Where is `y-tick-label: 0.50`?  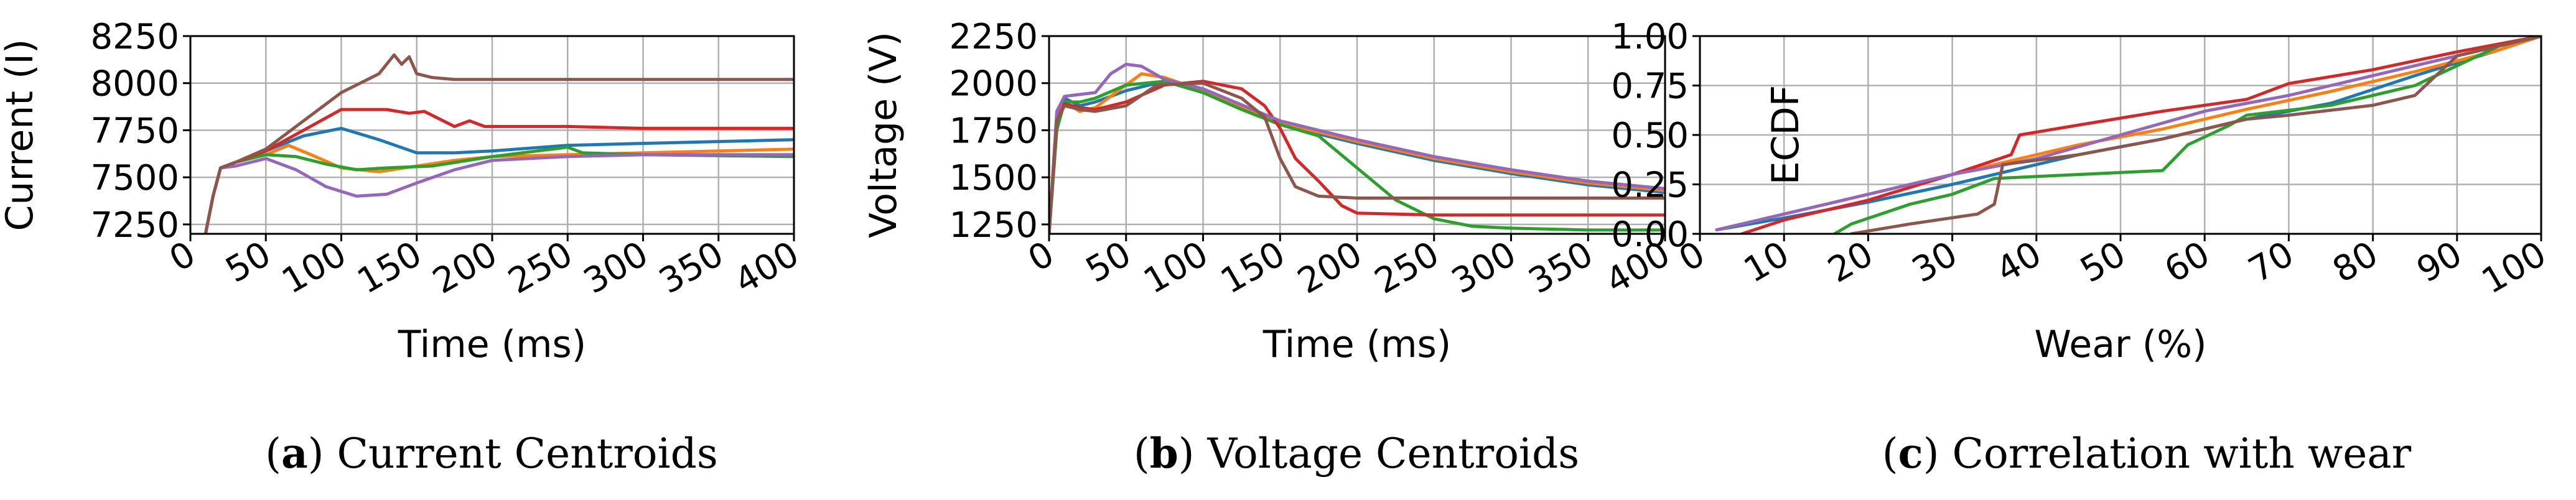
y-tick-label: 0.50 is located at coordinates (1650, 136).